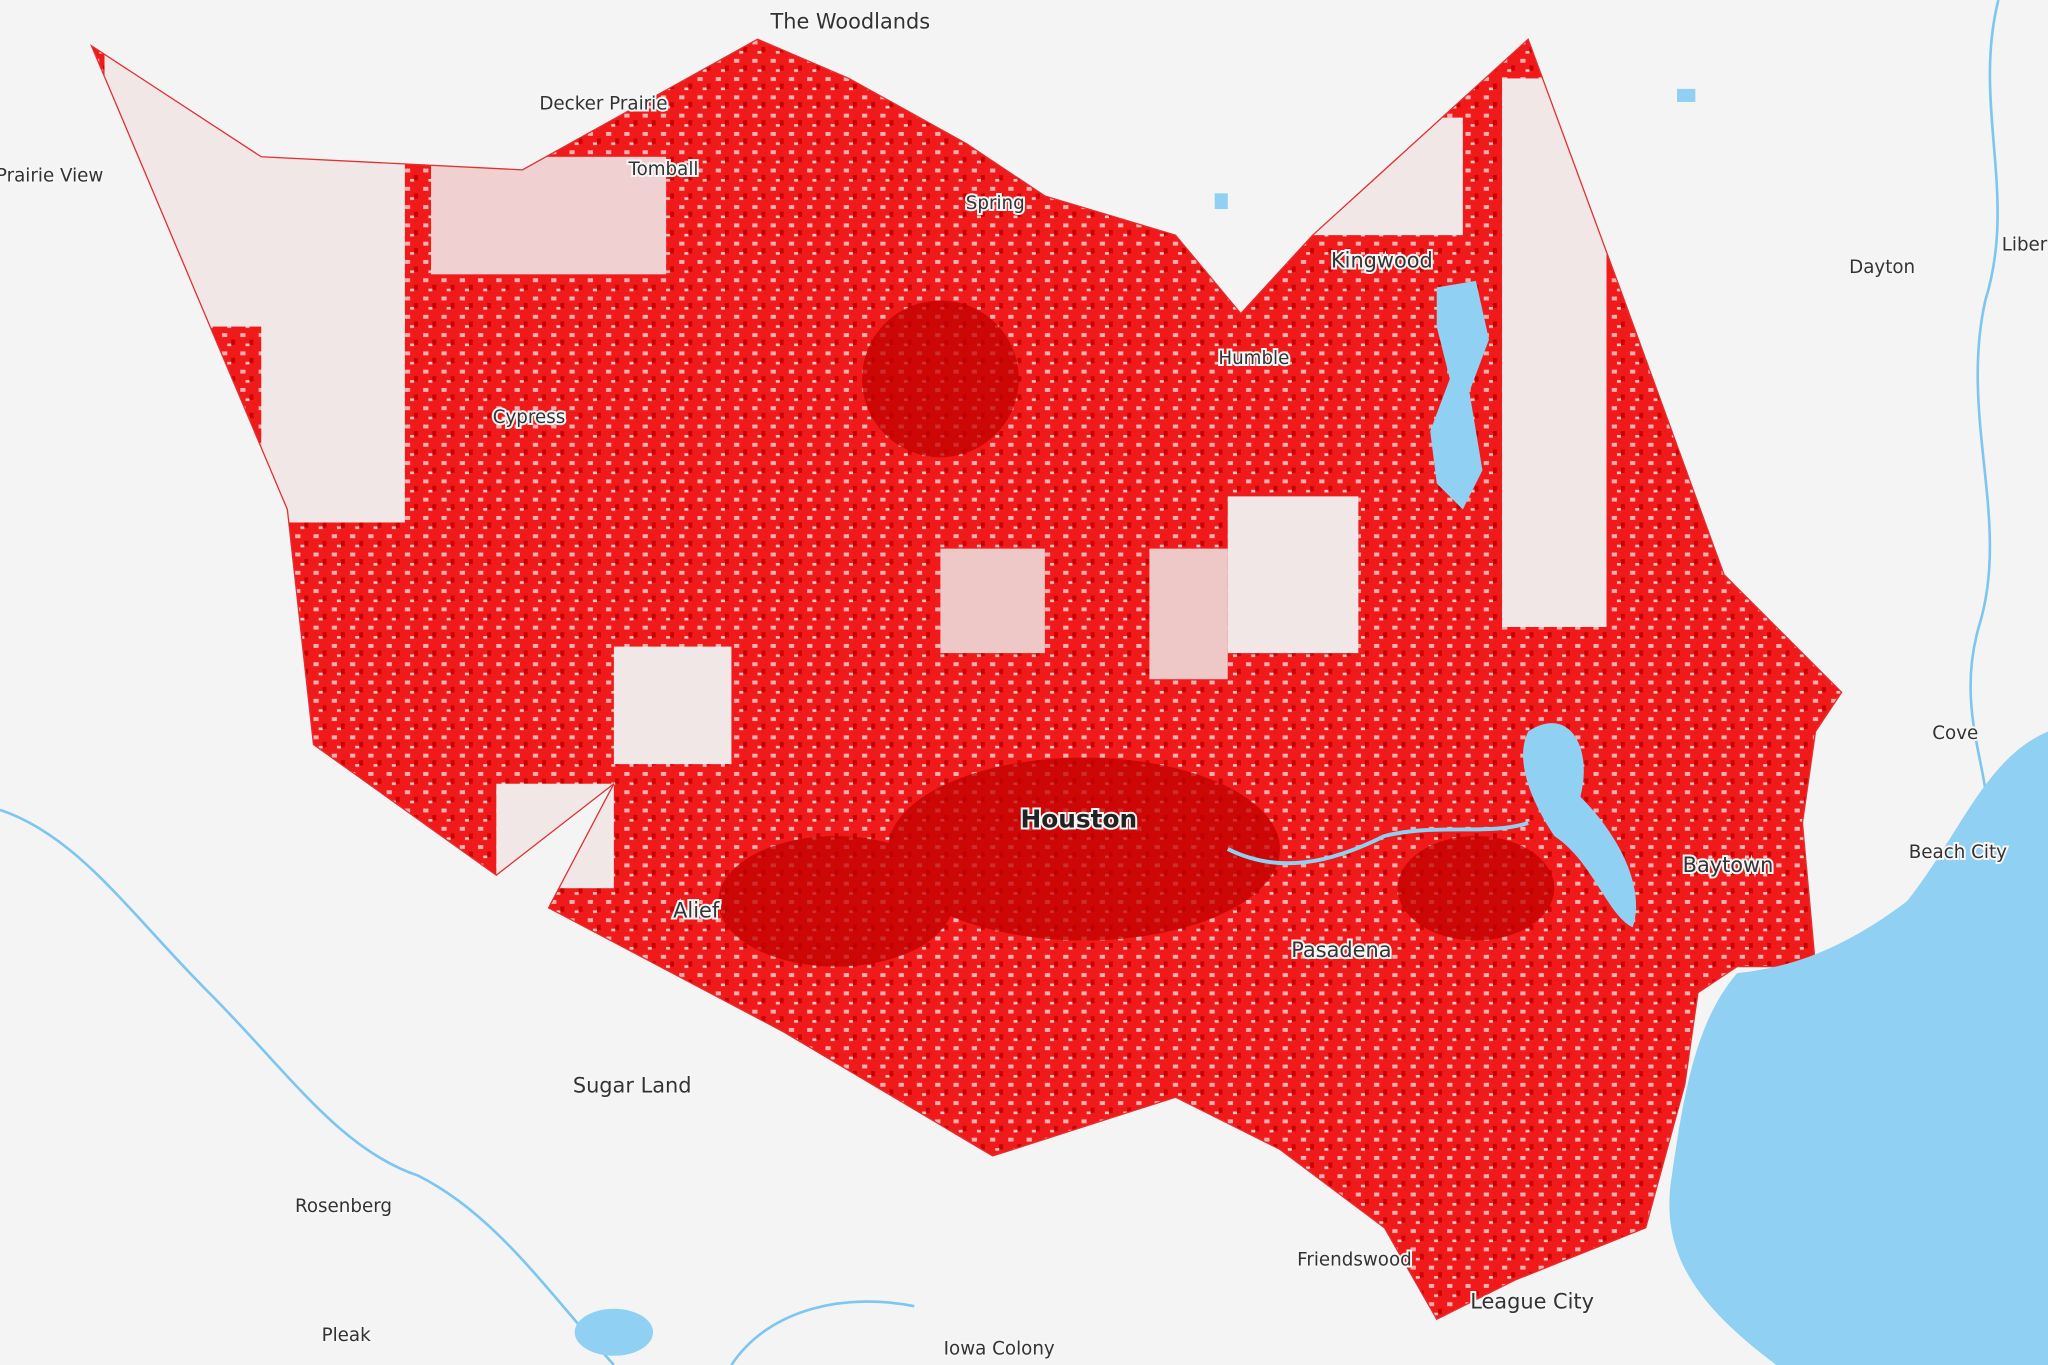  What do you see at coordinates (603, 104) in the screenshot?
I see `place-label: Decker Prairie` at bounding box center [603, 104].